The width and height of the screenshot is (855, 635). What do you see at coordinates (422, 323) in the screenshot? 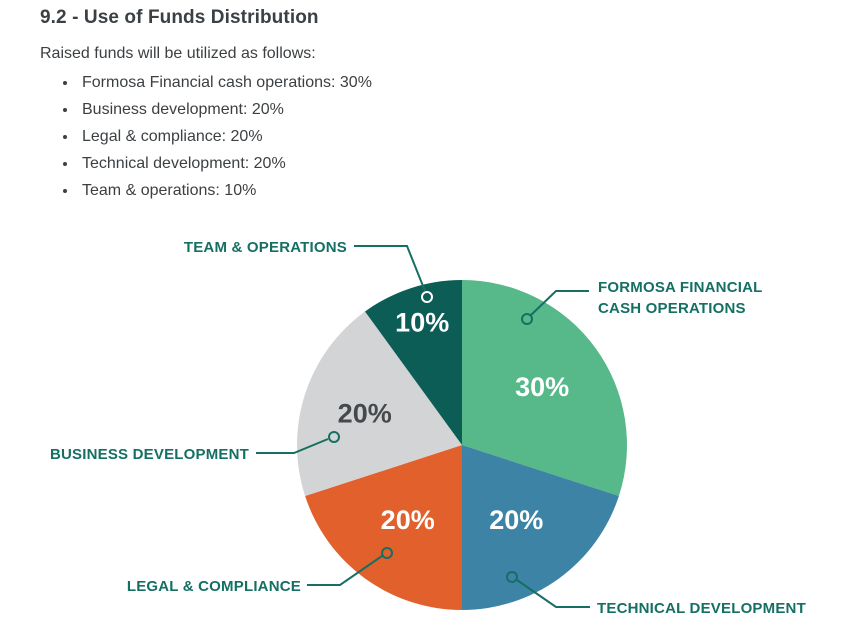
I see `pie-pct-label-4: 10%` at bounding box center [422, 323].